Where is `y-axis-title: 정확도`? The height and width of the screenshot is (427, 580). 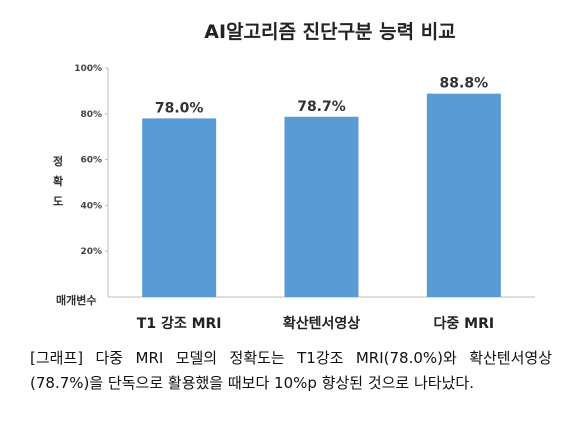
y-axis-title: 정확도 is located at coordinates (58, 181).